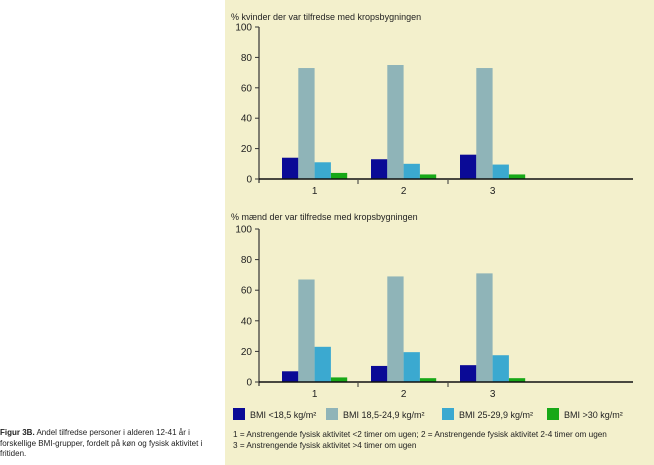 This screenshot has width=654, height=465. What do you see at coordinates (496, 415) in the screenshot?
I see `legend-label: BMI 25-29,9 kg/m²` at bounding box center [496, 415].